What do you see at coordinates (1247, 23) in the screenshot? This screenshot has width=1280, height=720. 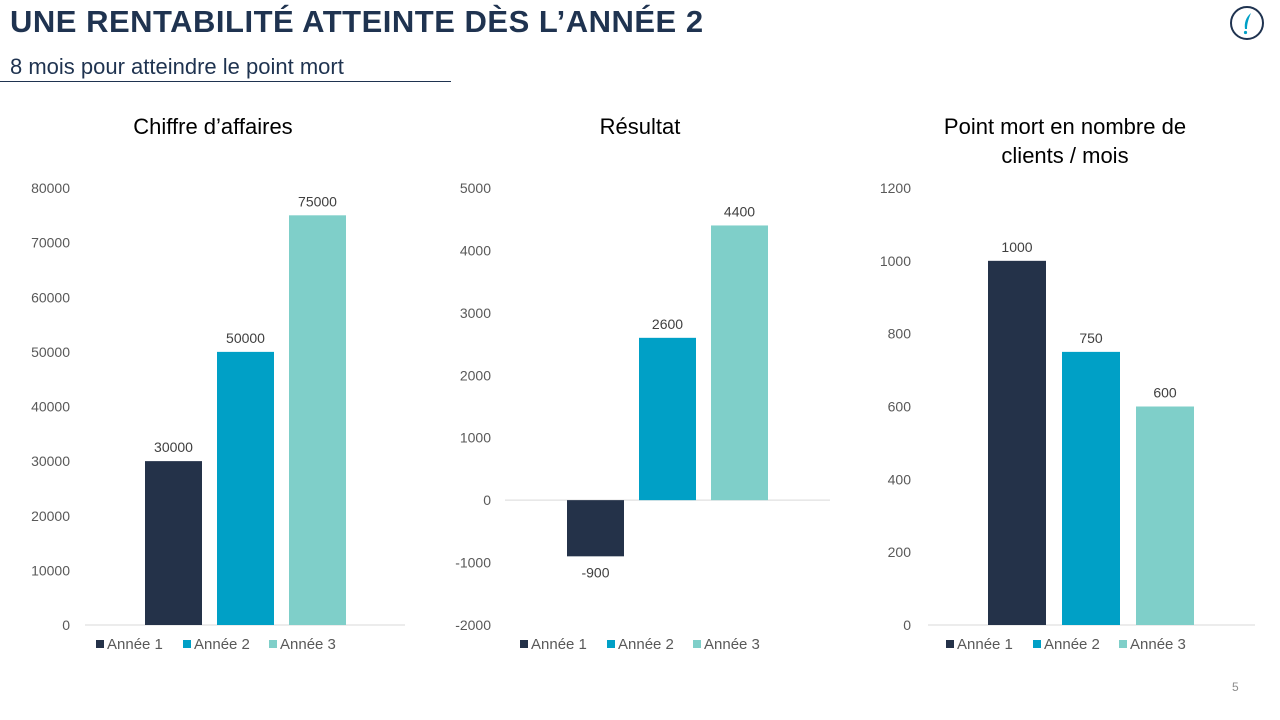 I see `quill-logo-icon` at bounding box center [1247, 23].